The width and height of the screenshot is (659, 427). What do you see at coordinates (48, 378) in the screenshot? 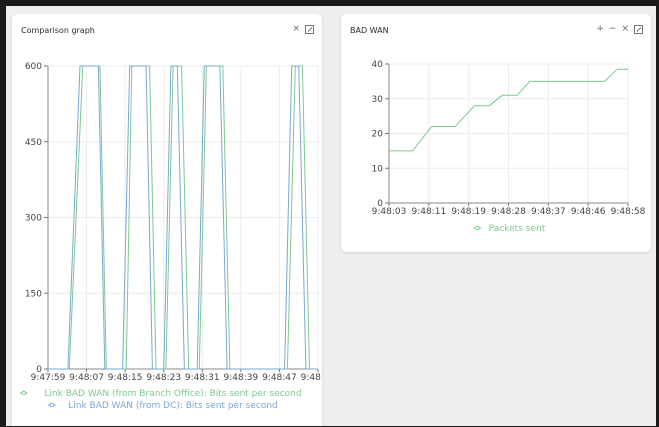
I see `x-tick-label: 9:47:59` at bounding box center [48, 378].